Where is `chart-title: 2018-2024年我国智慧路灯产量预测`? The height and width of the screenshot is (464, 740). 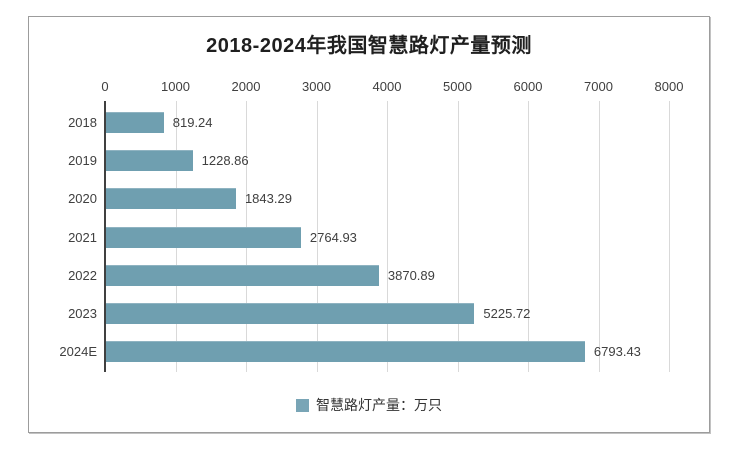 chart-title: 2018-2024年我国智慧路灯产量预测 is located at coordinates (369, 46).